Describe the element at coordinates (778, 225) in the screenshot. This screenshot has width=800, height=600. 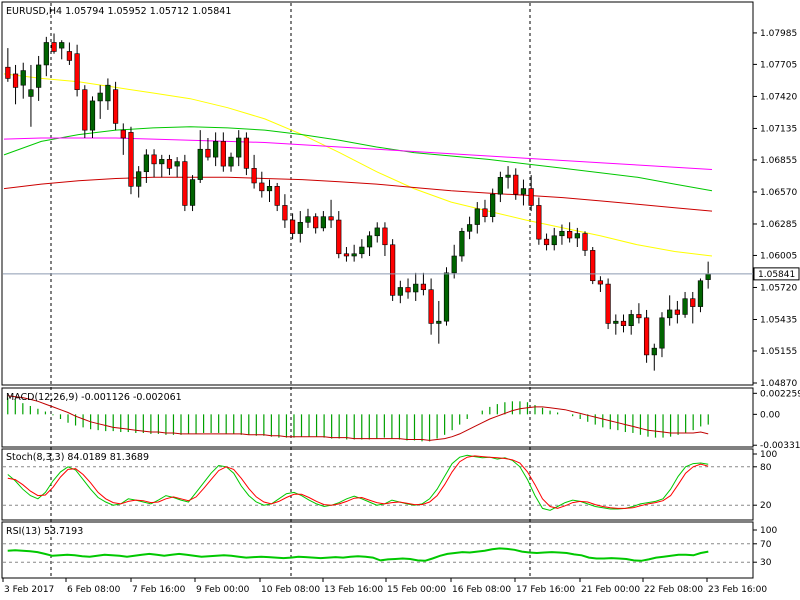
I see `price-tick-label: 1.06285` at that location.